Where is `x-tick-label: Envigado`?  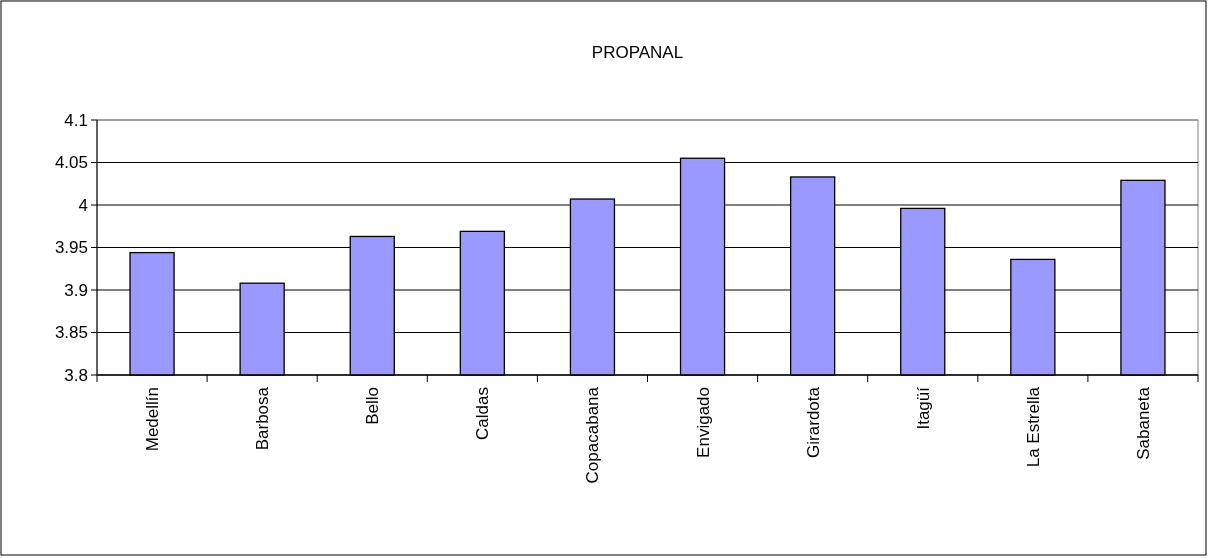
x-tick-label: Envigado is located at coordinates (703, 422).